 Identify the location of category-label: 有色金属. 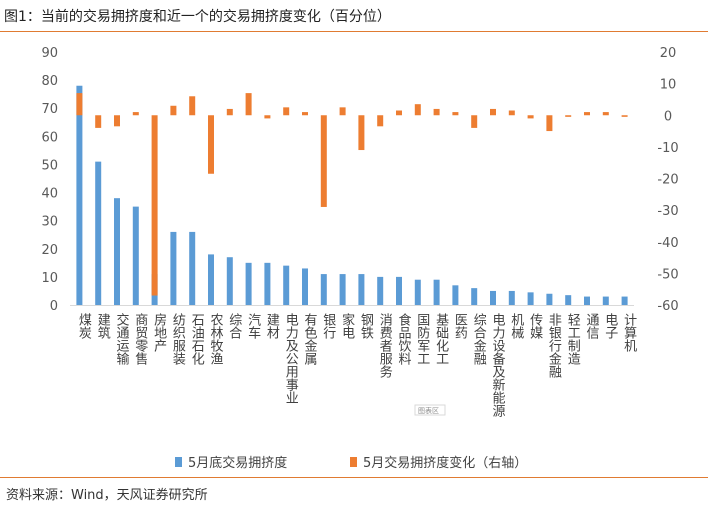
(310, 339).